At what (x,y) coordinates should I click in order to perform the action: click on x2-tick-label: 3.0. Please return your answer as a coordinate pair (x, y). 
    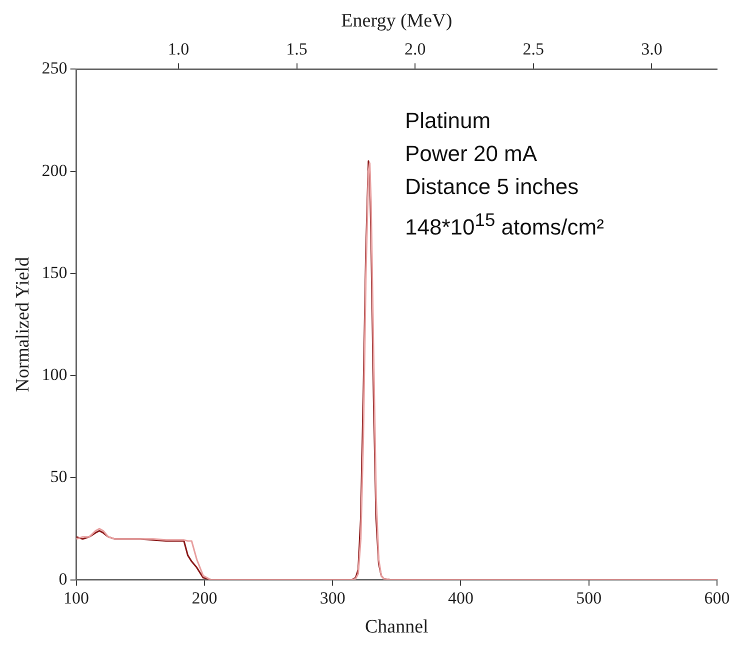
    Looking at the image, I should click on (651, 48).